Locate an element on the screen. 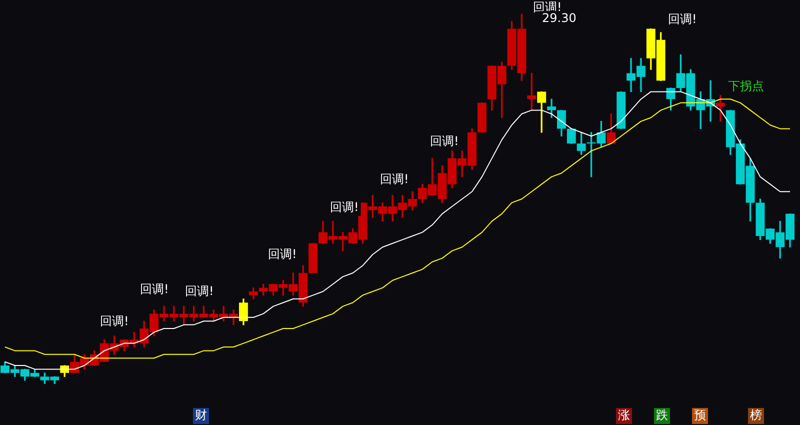 The height and width of the screenshot is (425, 800). text: 榜 is located at coordinates (756, 415).